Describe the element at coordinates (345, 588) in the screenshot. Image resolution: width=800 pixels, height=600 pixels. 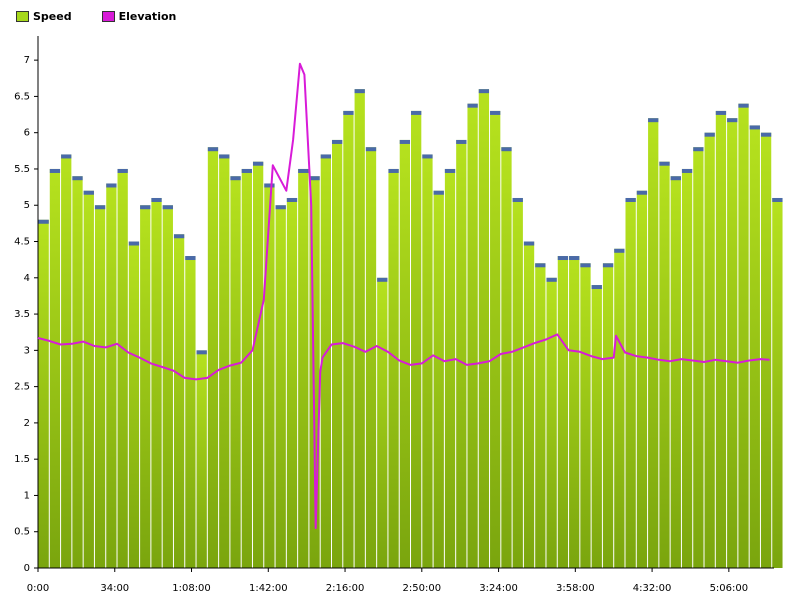
I see `x-tick-label: 2:16:00` at that location.